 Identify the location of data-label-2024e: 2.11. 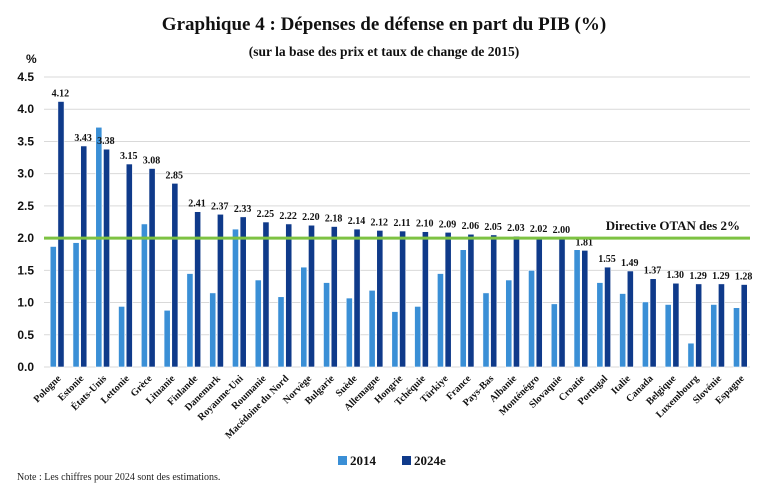
(402, 223).